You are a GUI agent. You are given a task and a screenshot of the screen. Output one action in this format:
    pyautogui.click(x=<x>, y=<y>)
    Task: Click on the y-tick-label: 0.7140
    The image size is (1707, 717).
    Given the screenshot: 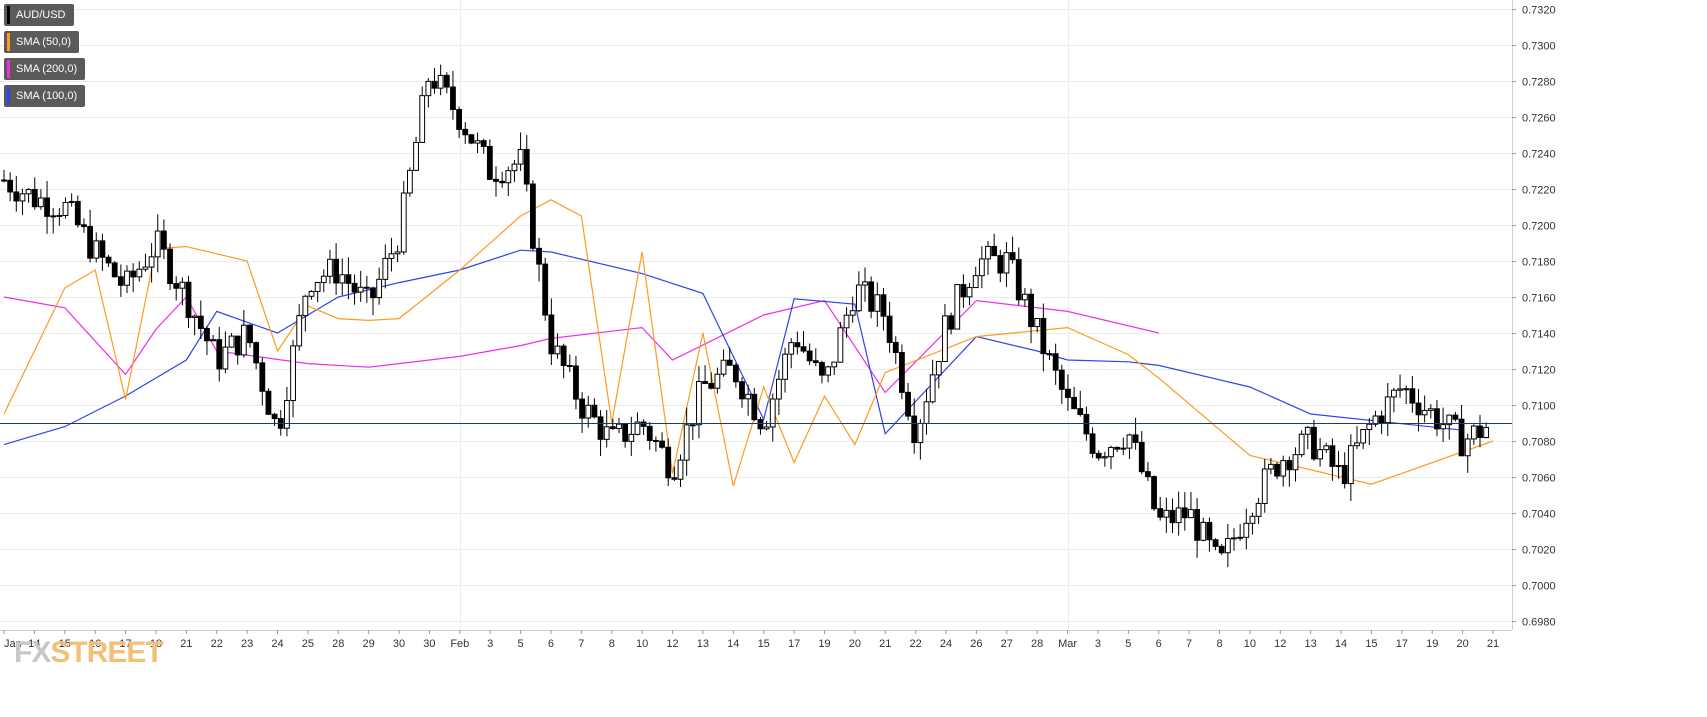 What is the action you would take?
    pyautogui.click(x=1539, y=335)
    